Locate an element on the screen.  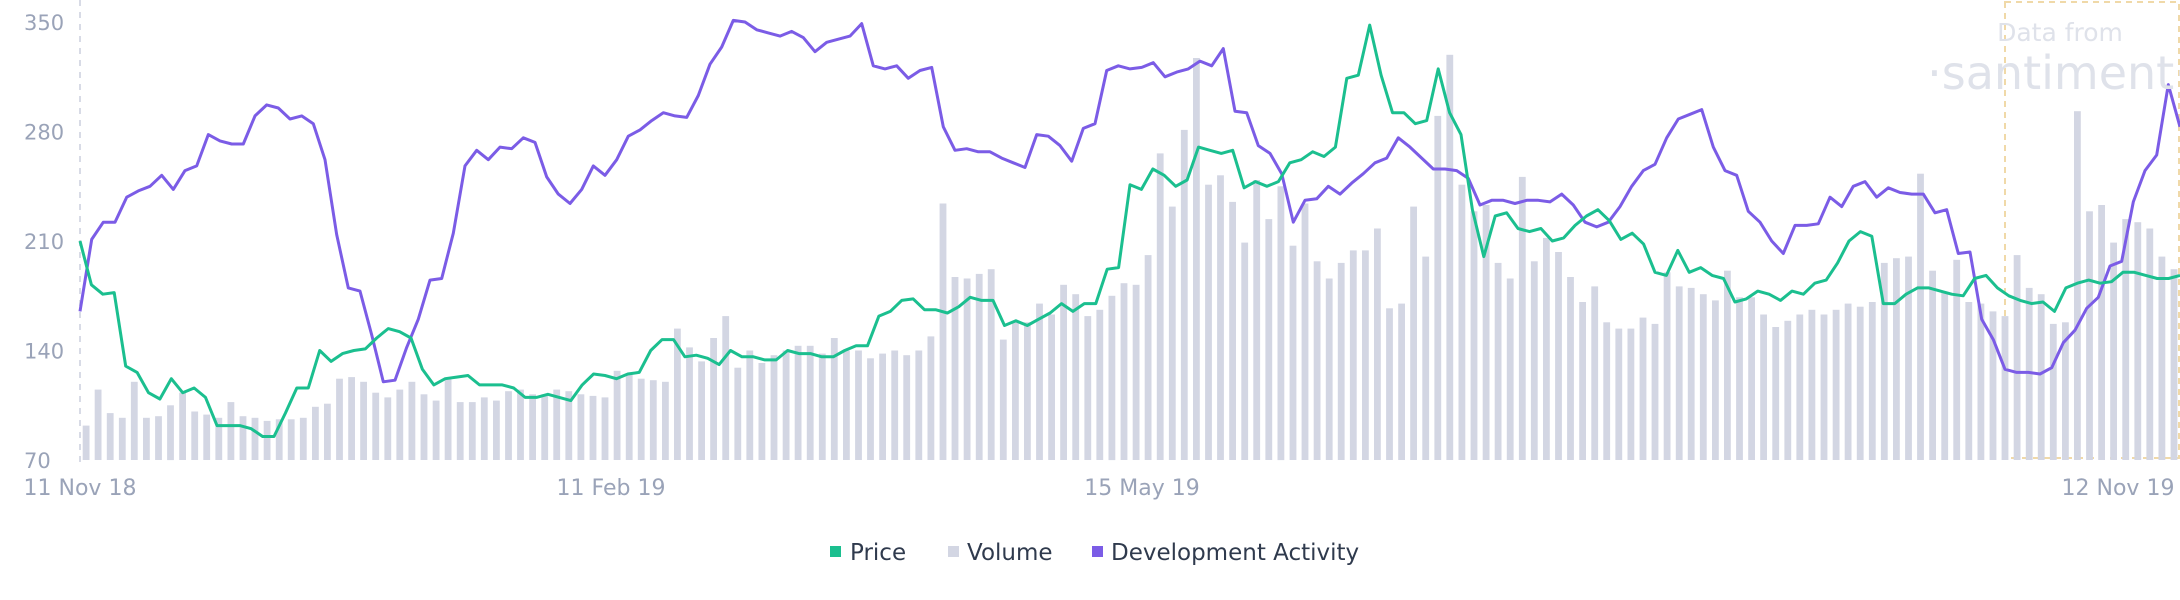
x-tick-label: 15 May 19 is located at coordinates (1141, 488).